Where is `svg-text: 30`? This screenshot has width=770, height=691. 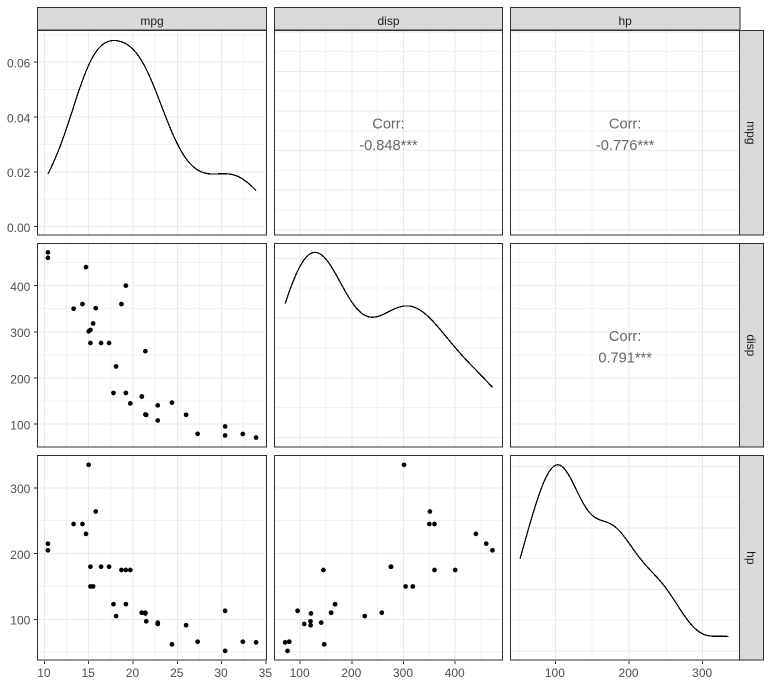 svg-text: 30 is located at coordinates (221, 673).